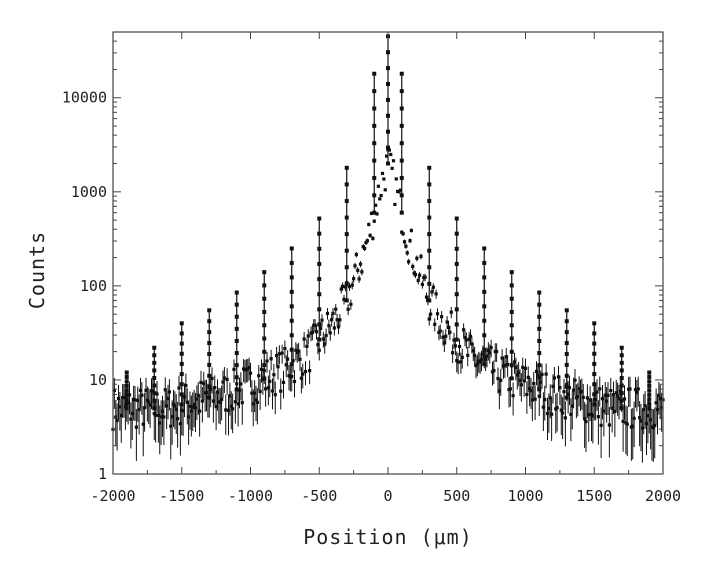 The height and width of the screenshot is (575, 720). Describe the element at coordinates (319, 496) in the screenshot. I see `x-tick-label: -500` at that location.